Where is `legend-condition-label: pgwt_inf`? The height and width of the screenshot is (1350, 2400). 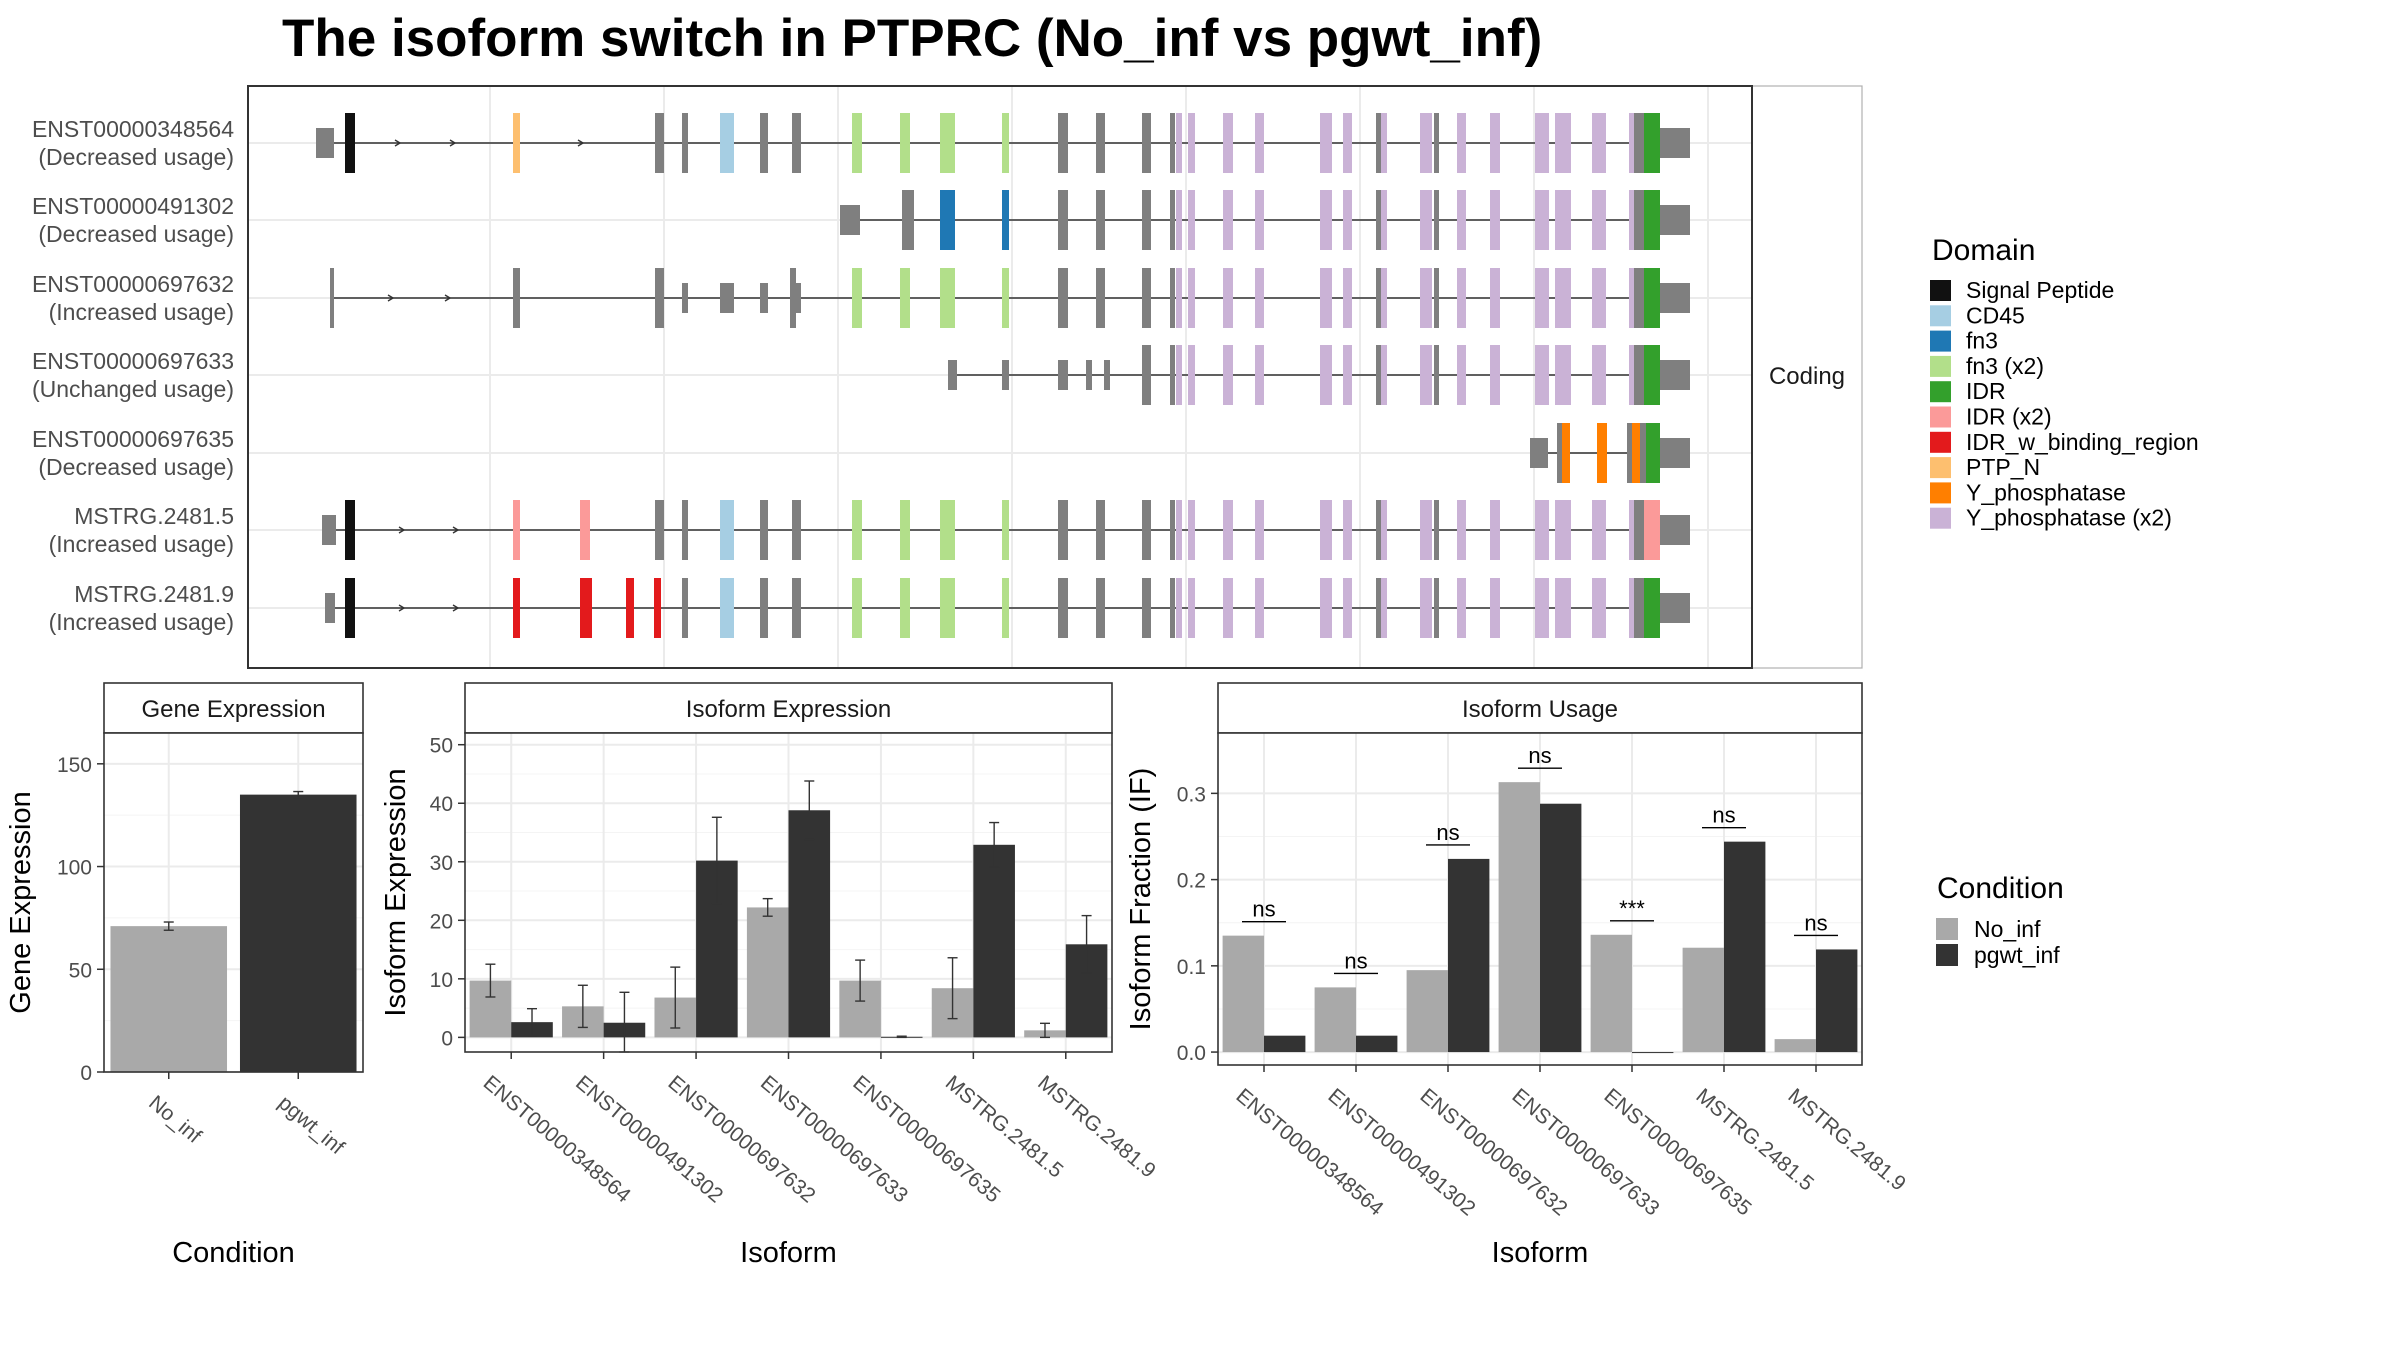
legend-condition-label: pgwt_inf is located at coordinates (2017, 955).